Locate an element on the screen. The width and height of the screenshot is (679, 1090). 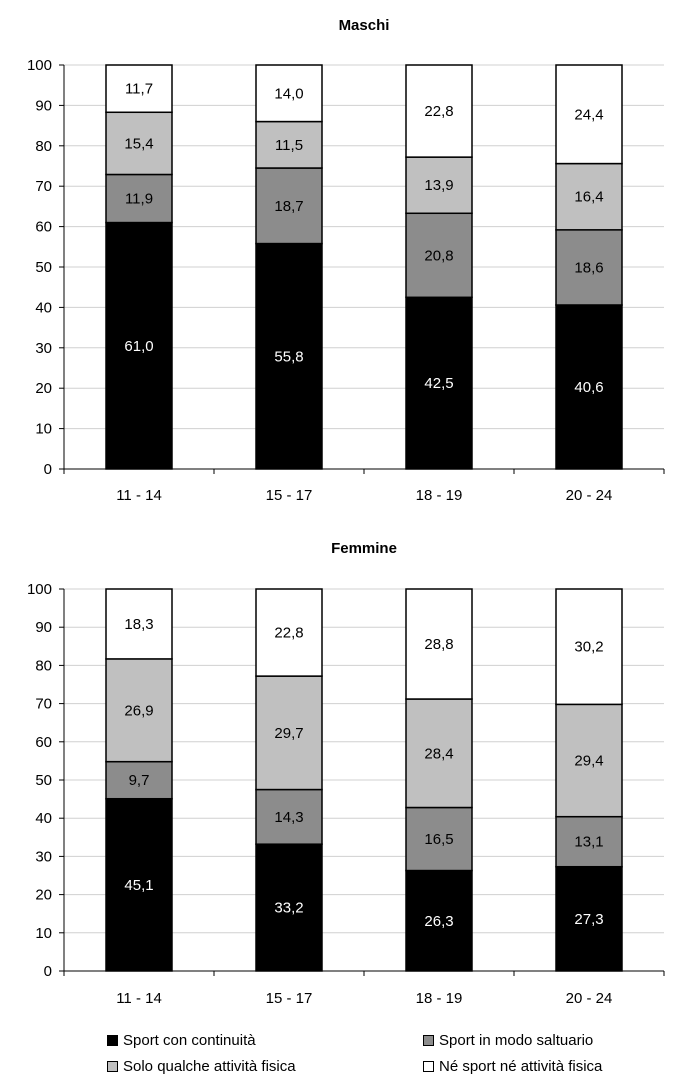
legend-item-sport-continuita: Sport con continuità is located at coordinates (181, 1040).